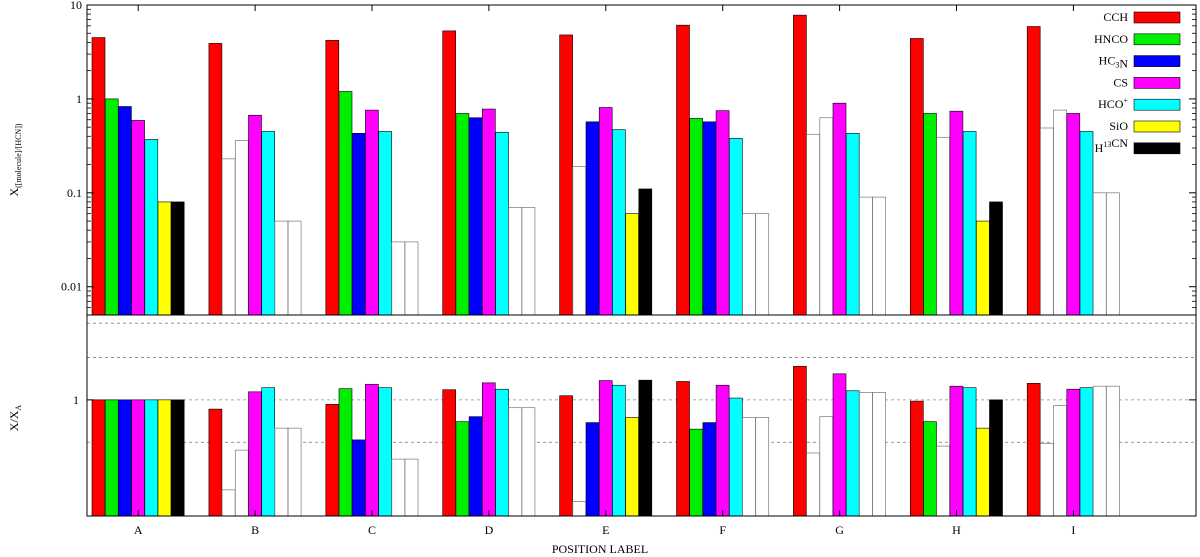 This screenshot has width=1200, height=557. Describe the element at coordinates (800, 441) in the screenshot. I see `bottom-bar-cch-g` at that location.